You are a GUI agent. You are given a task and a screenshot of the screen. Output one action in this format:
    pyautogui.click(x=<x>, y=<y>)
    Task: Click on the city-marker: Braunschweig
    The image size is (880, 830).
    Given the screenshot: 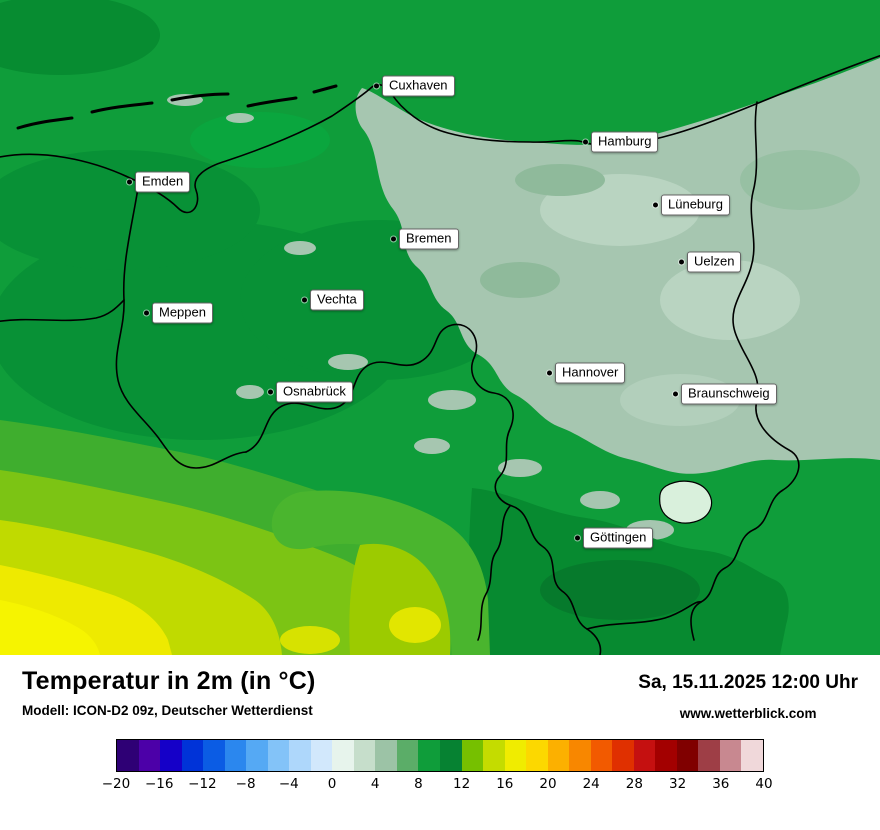 What is the action you would take?
    pyautogui.click(x=725, y=394)
    